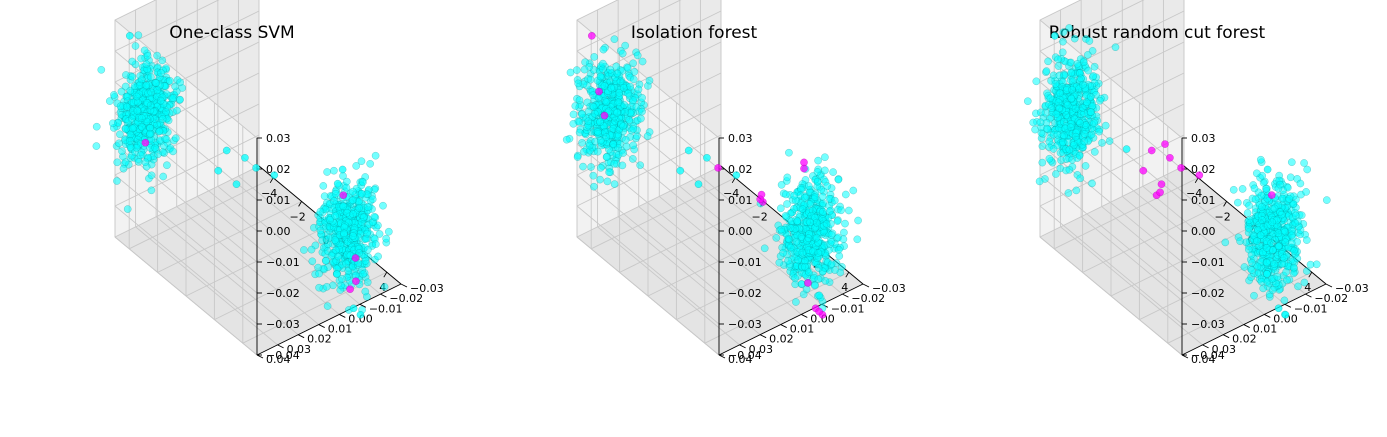 The height and width of the screenshot is (437, 1387). Describe the element at coordinates (340, 329) in the screenshot. I see `y-tick-label: 0.01` at that location.